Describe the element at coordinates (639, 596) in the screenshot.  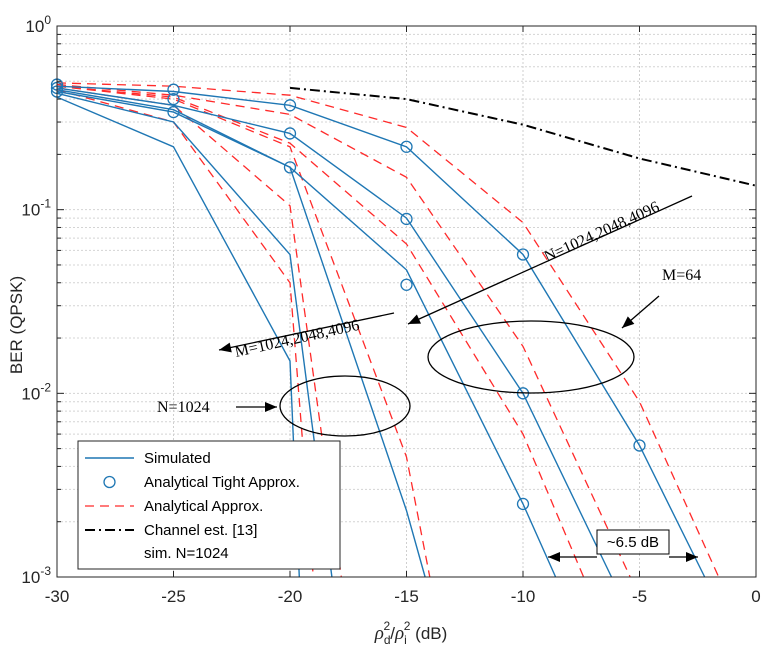
I see `x-tick-label: -5` at that location.